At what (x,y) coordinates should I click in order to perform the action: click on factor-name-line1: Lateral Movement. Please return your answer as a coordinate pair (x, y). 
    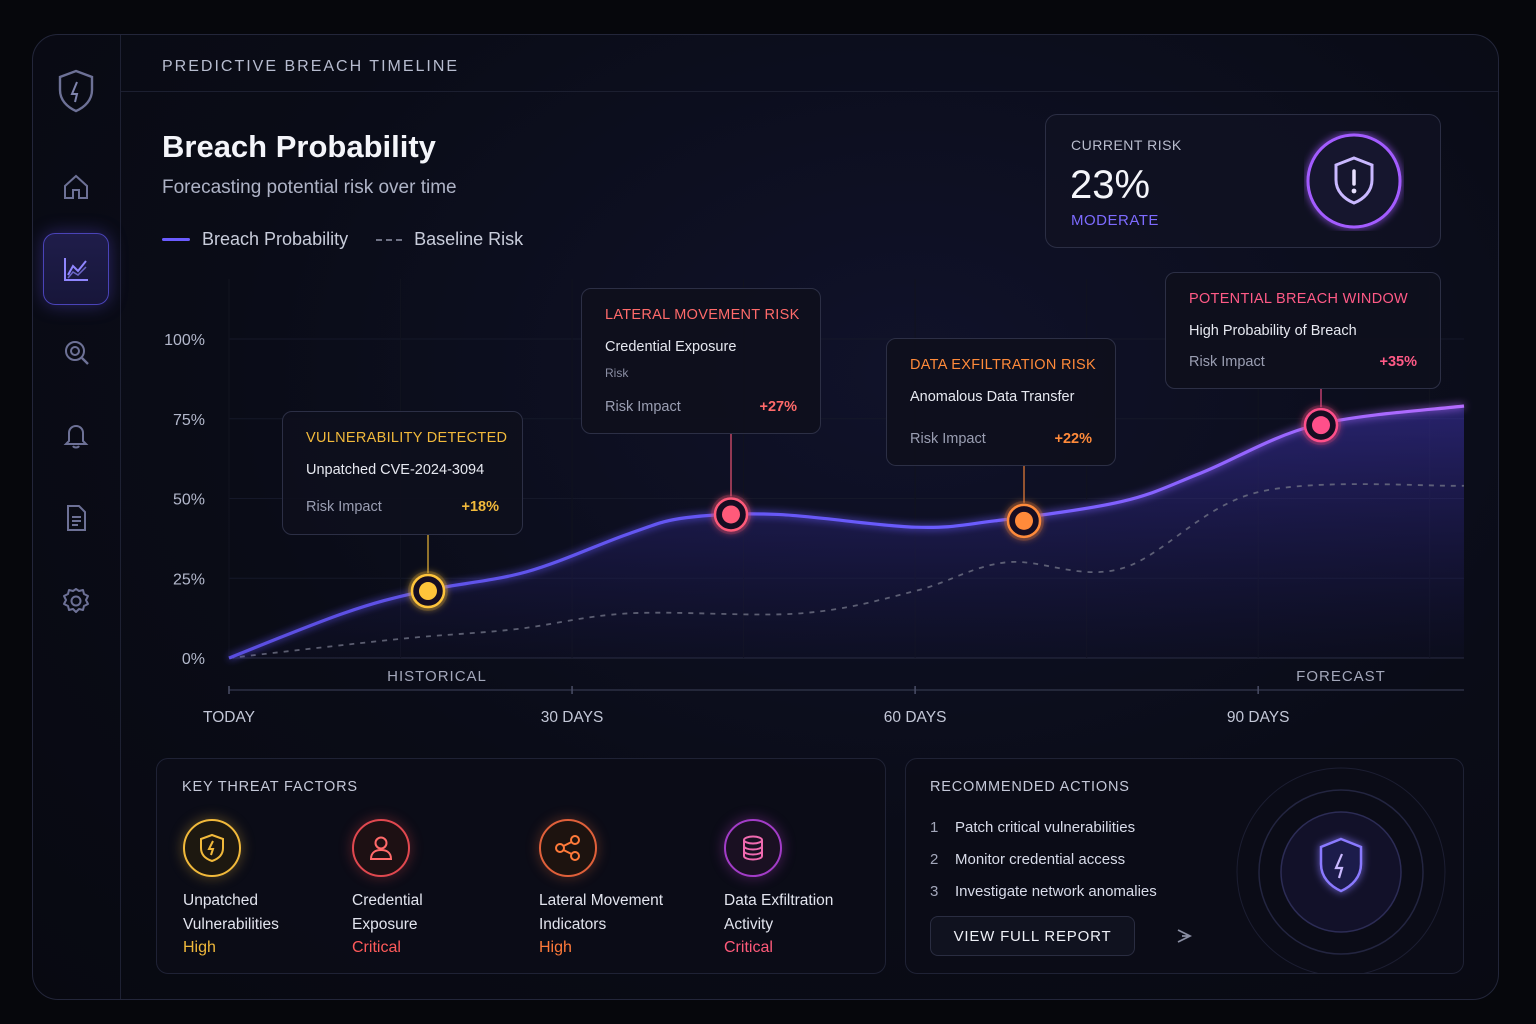
    Looking at the image, I should click on (601, 900).